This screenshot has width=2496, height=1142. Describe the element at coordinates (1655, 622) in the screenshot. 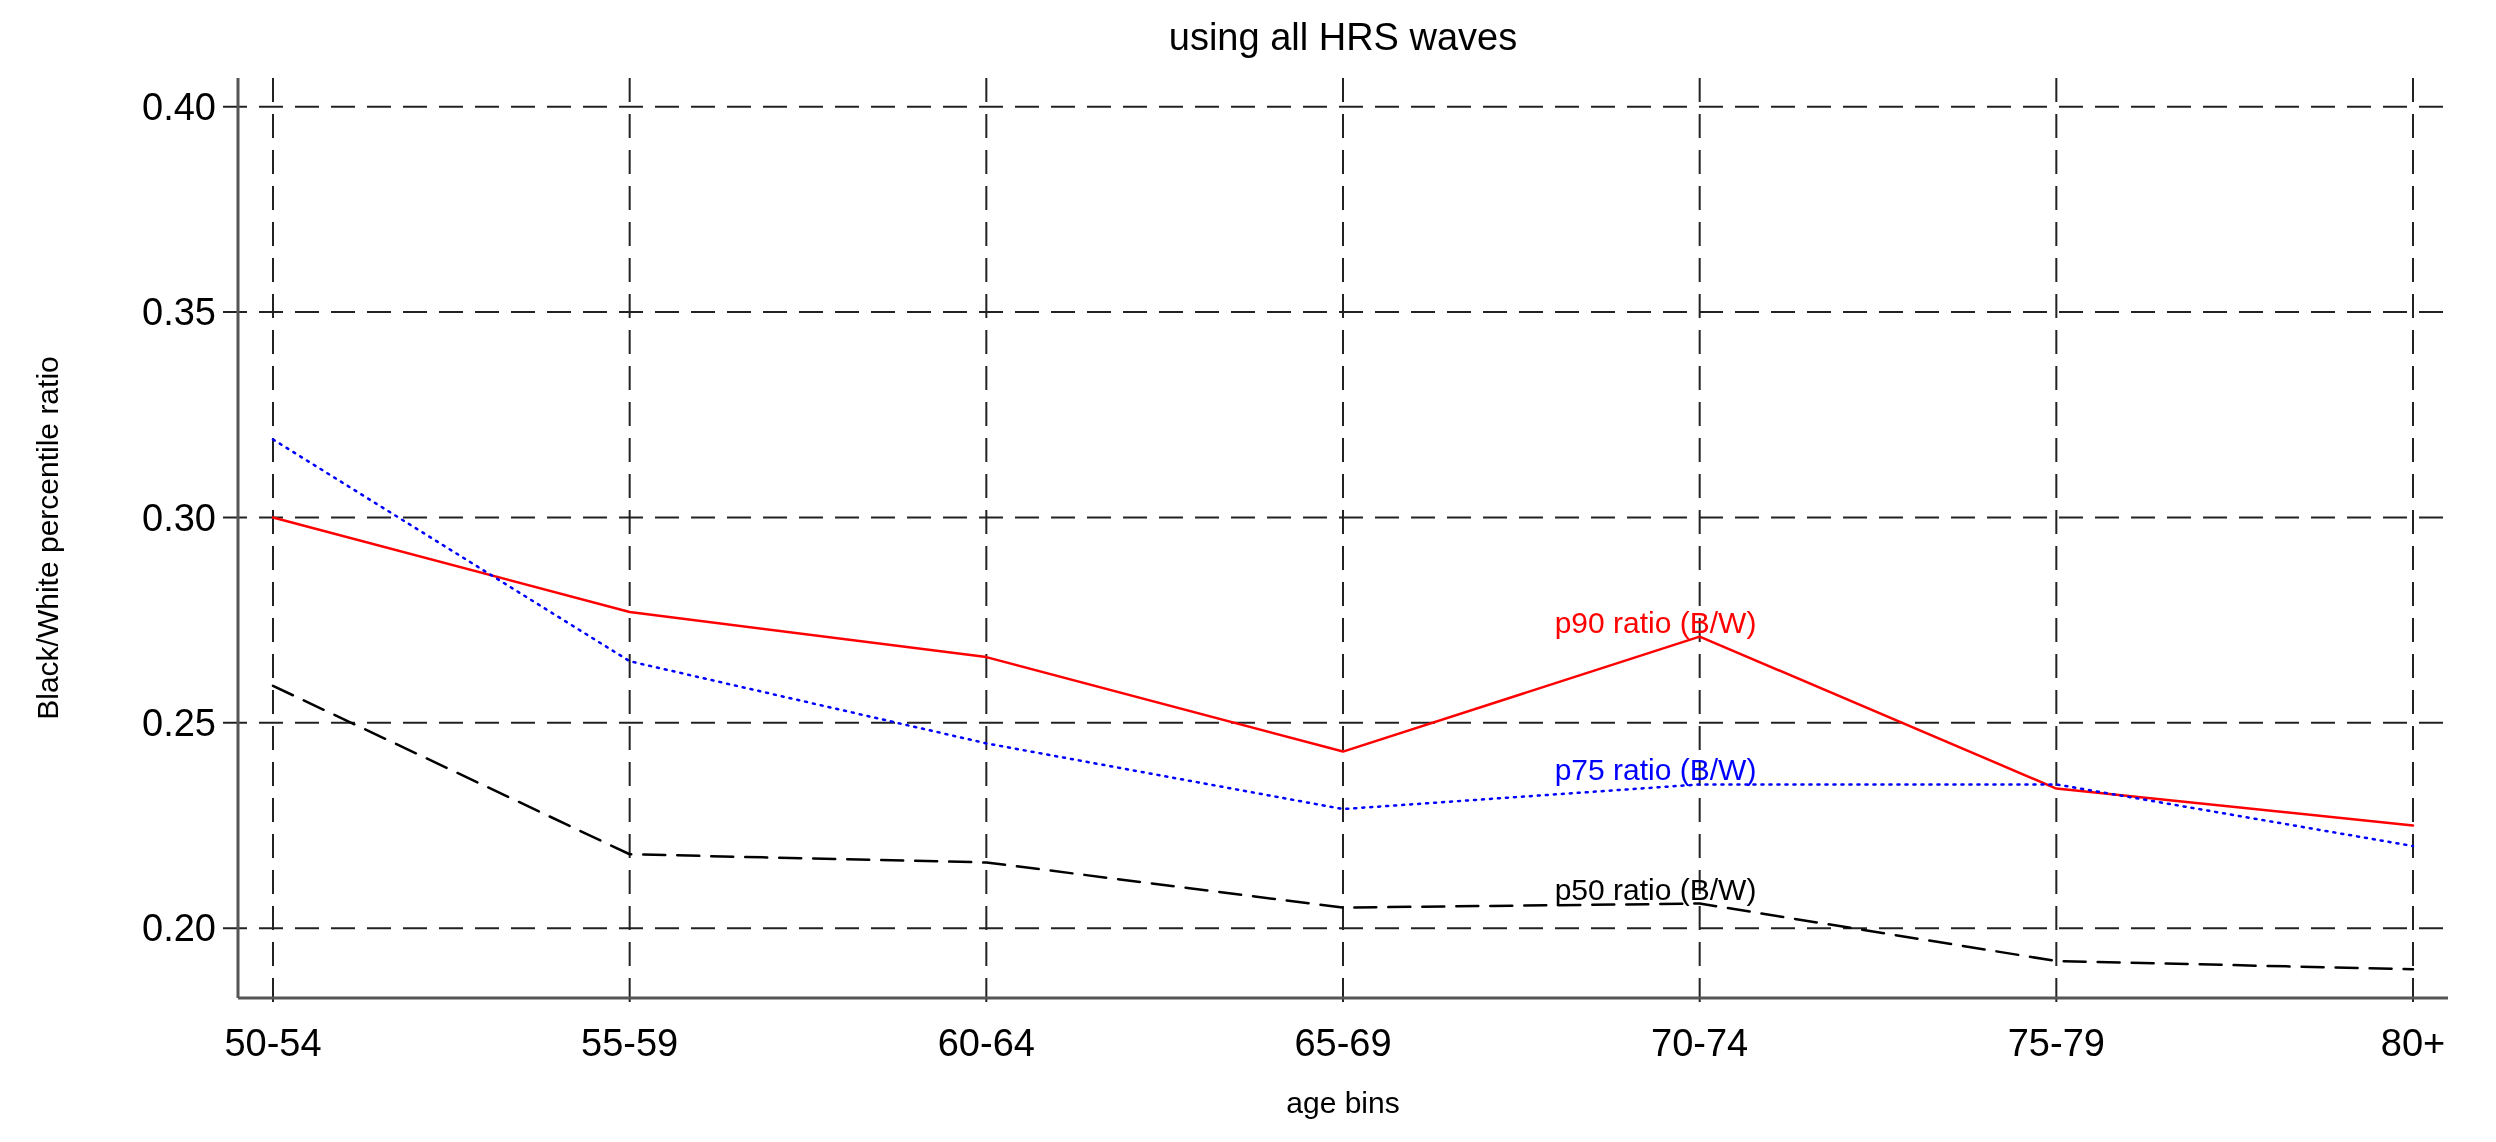

I see `series-label: p90 ratio (B/W)` at that location.